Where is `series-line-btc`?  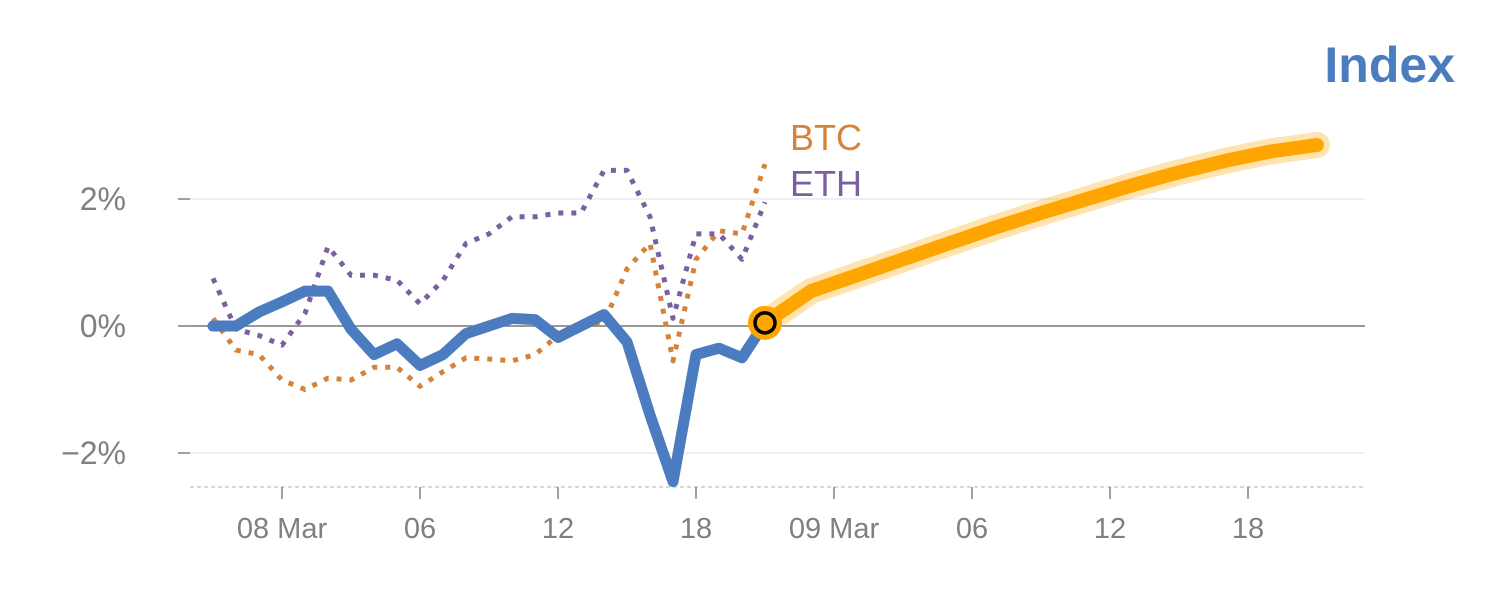 series-line-btc is located at coordinates (489, 277).